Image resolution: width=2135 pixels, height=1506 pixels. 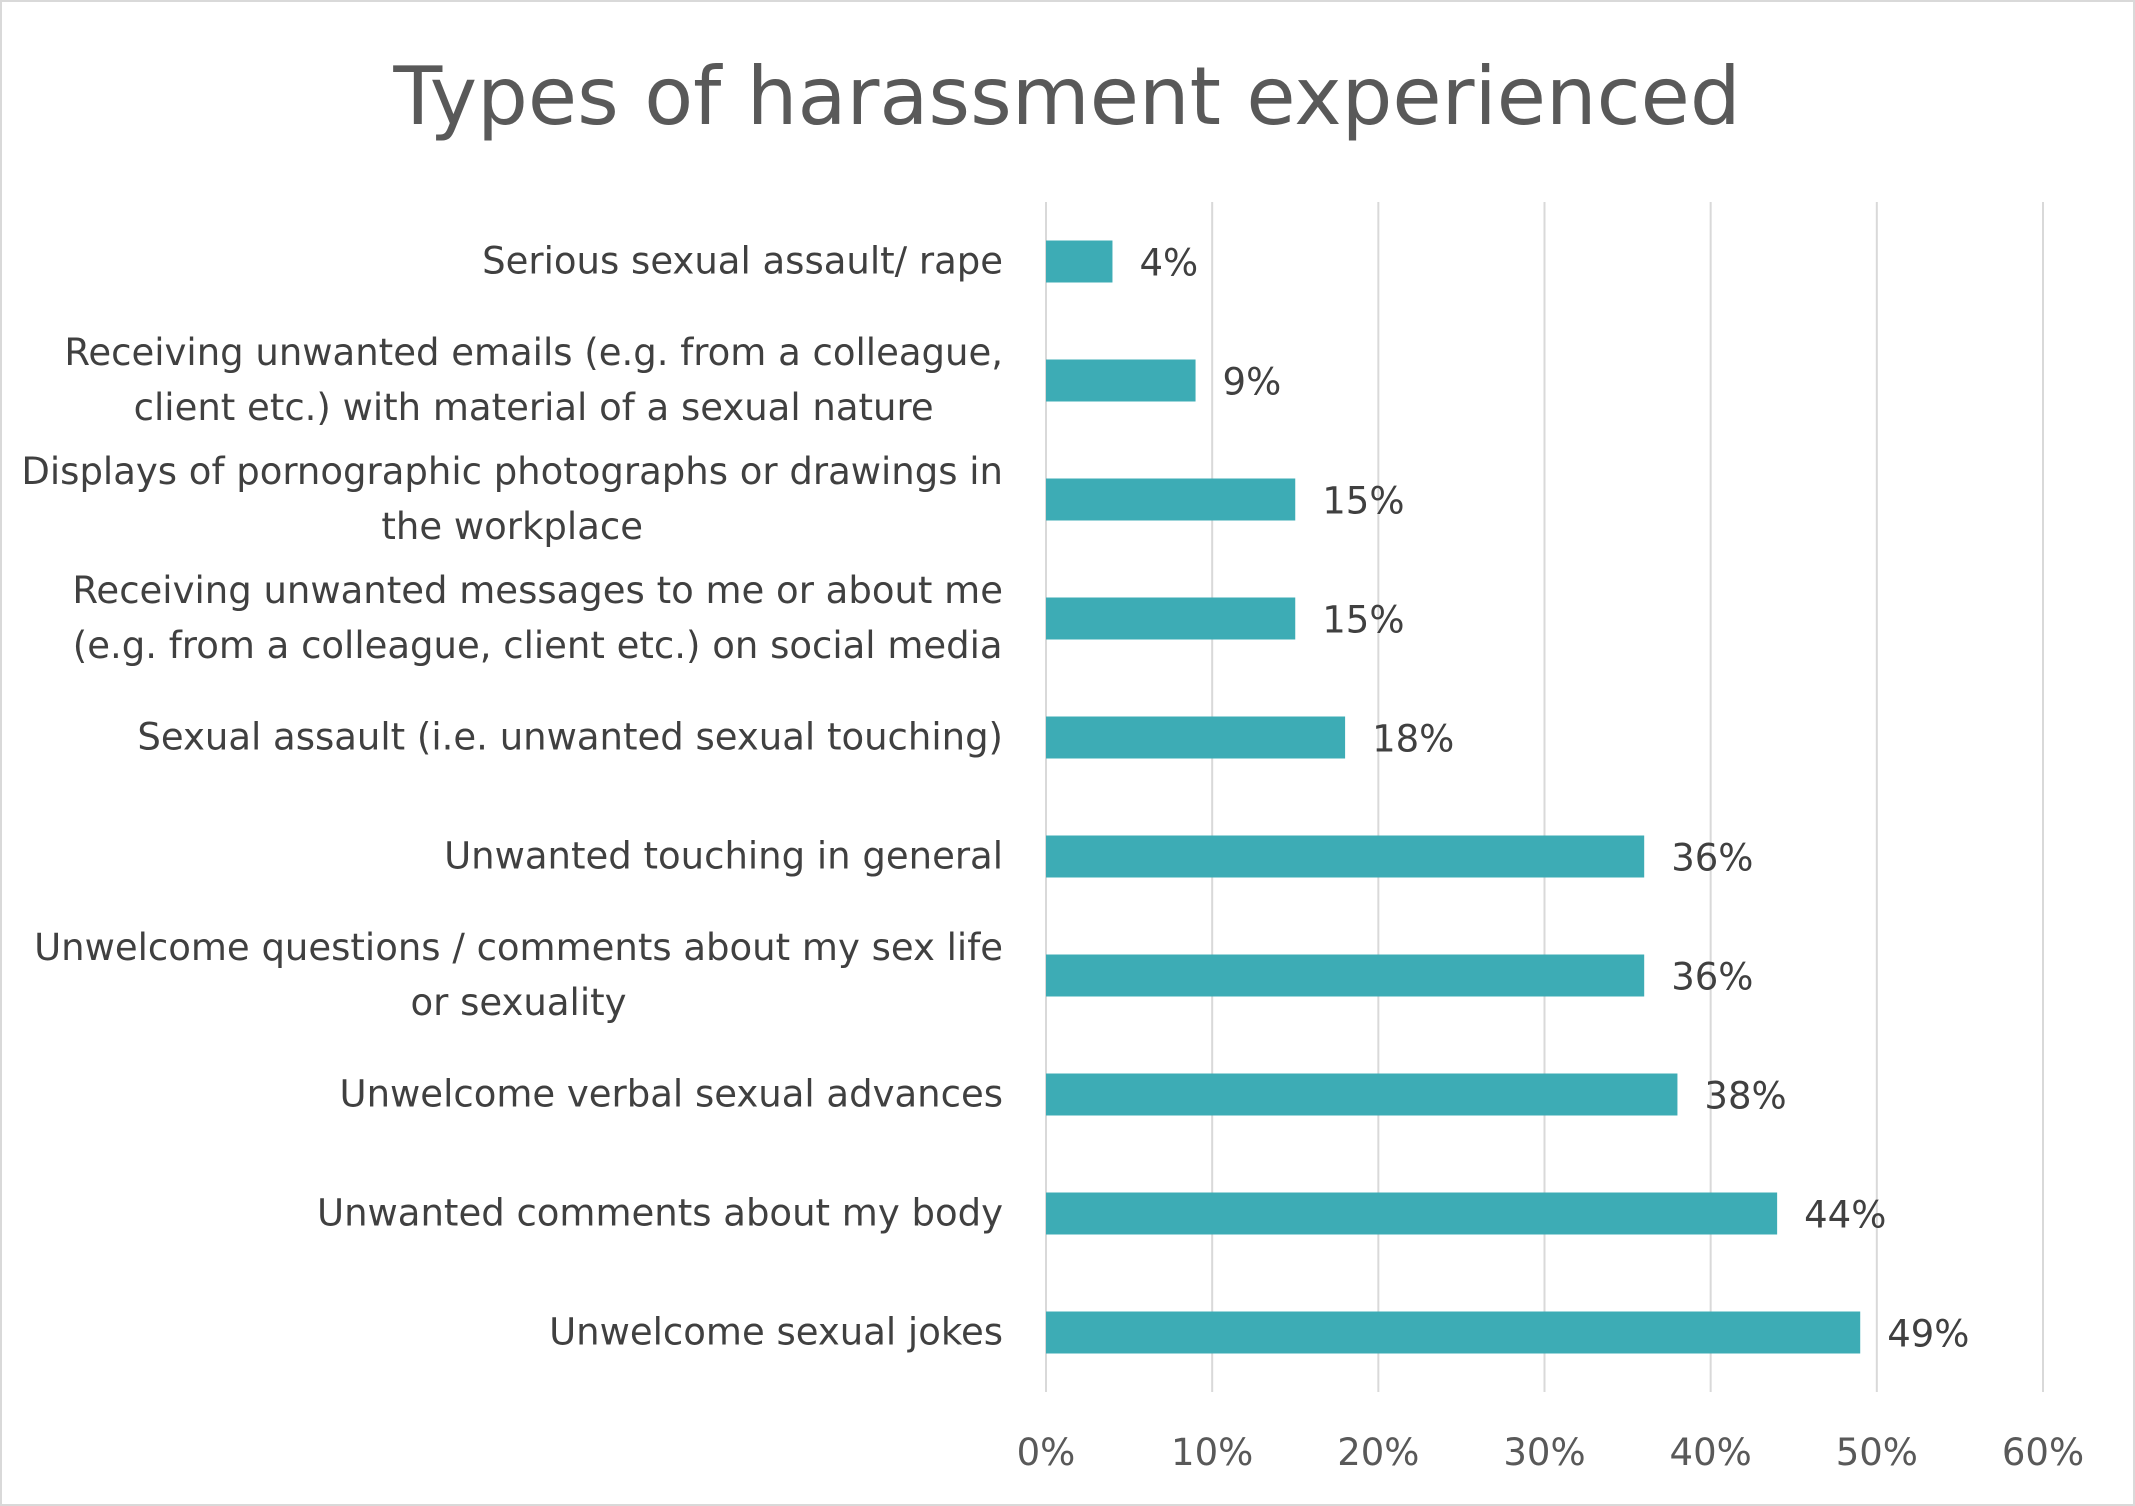 What do you see at coordinates (1168, 263) in the screenshot?
I see `data-label: 4%` at bounding box center [1168, 263].